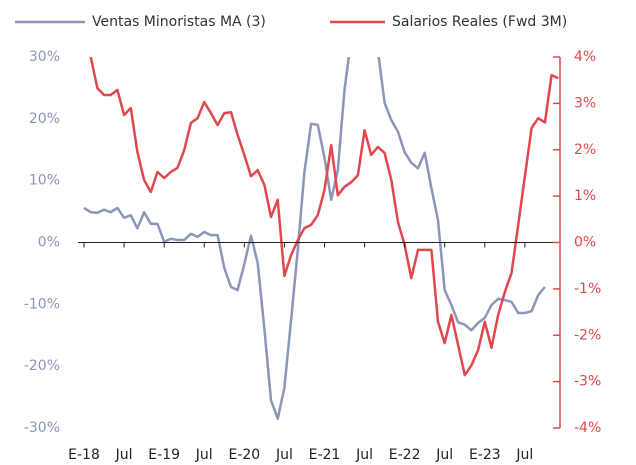 The image size is (636, 465). Describe the element at coordinates (585, 243) in the screenshot. I see `y2-tick-label: 0%` at that location.